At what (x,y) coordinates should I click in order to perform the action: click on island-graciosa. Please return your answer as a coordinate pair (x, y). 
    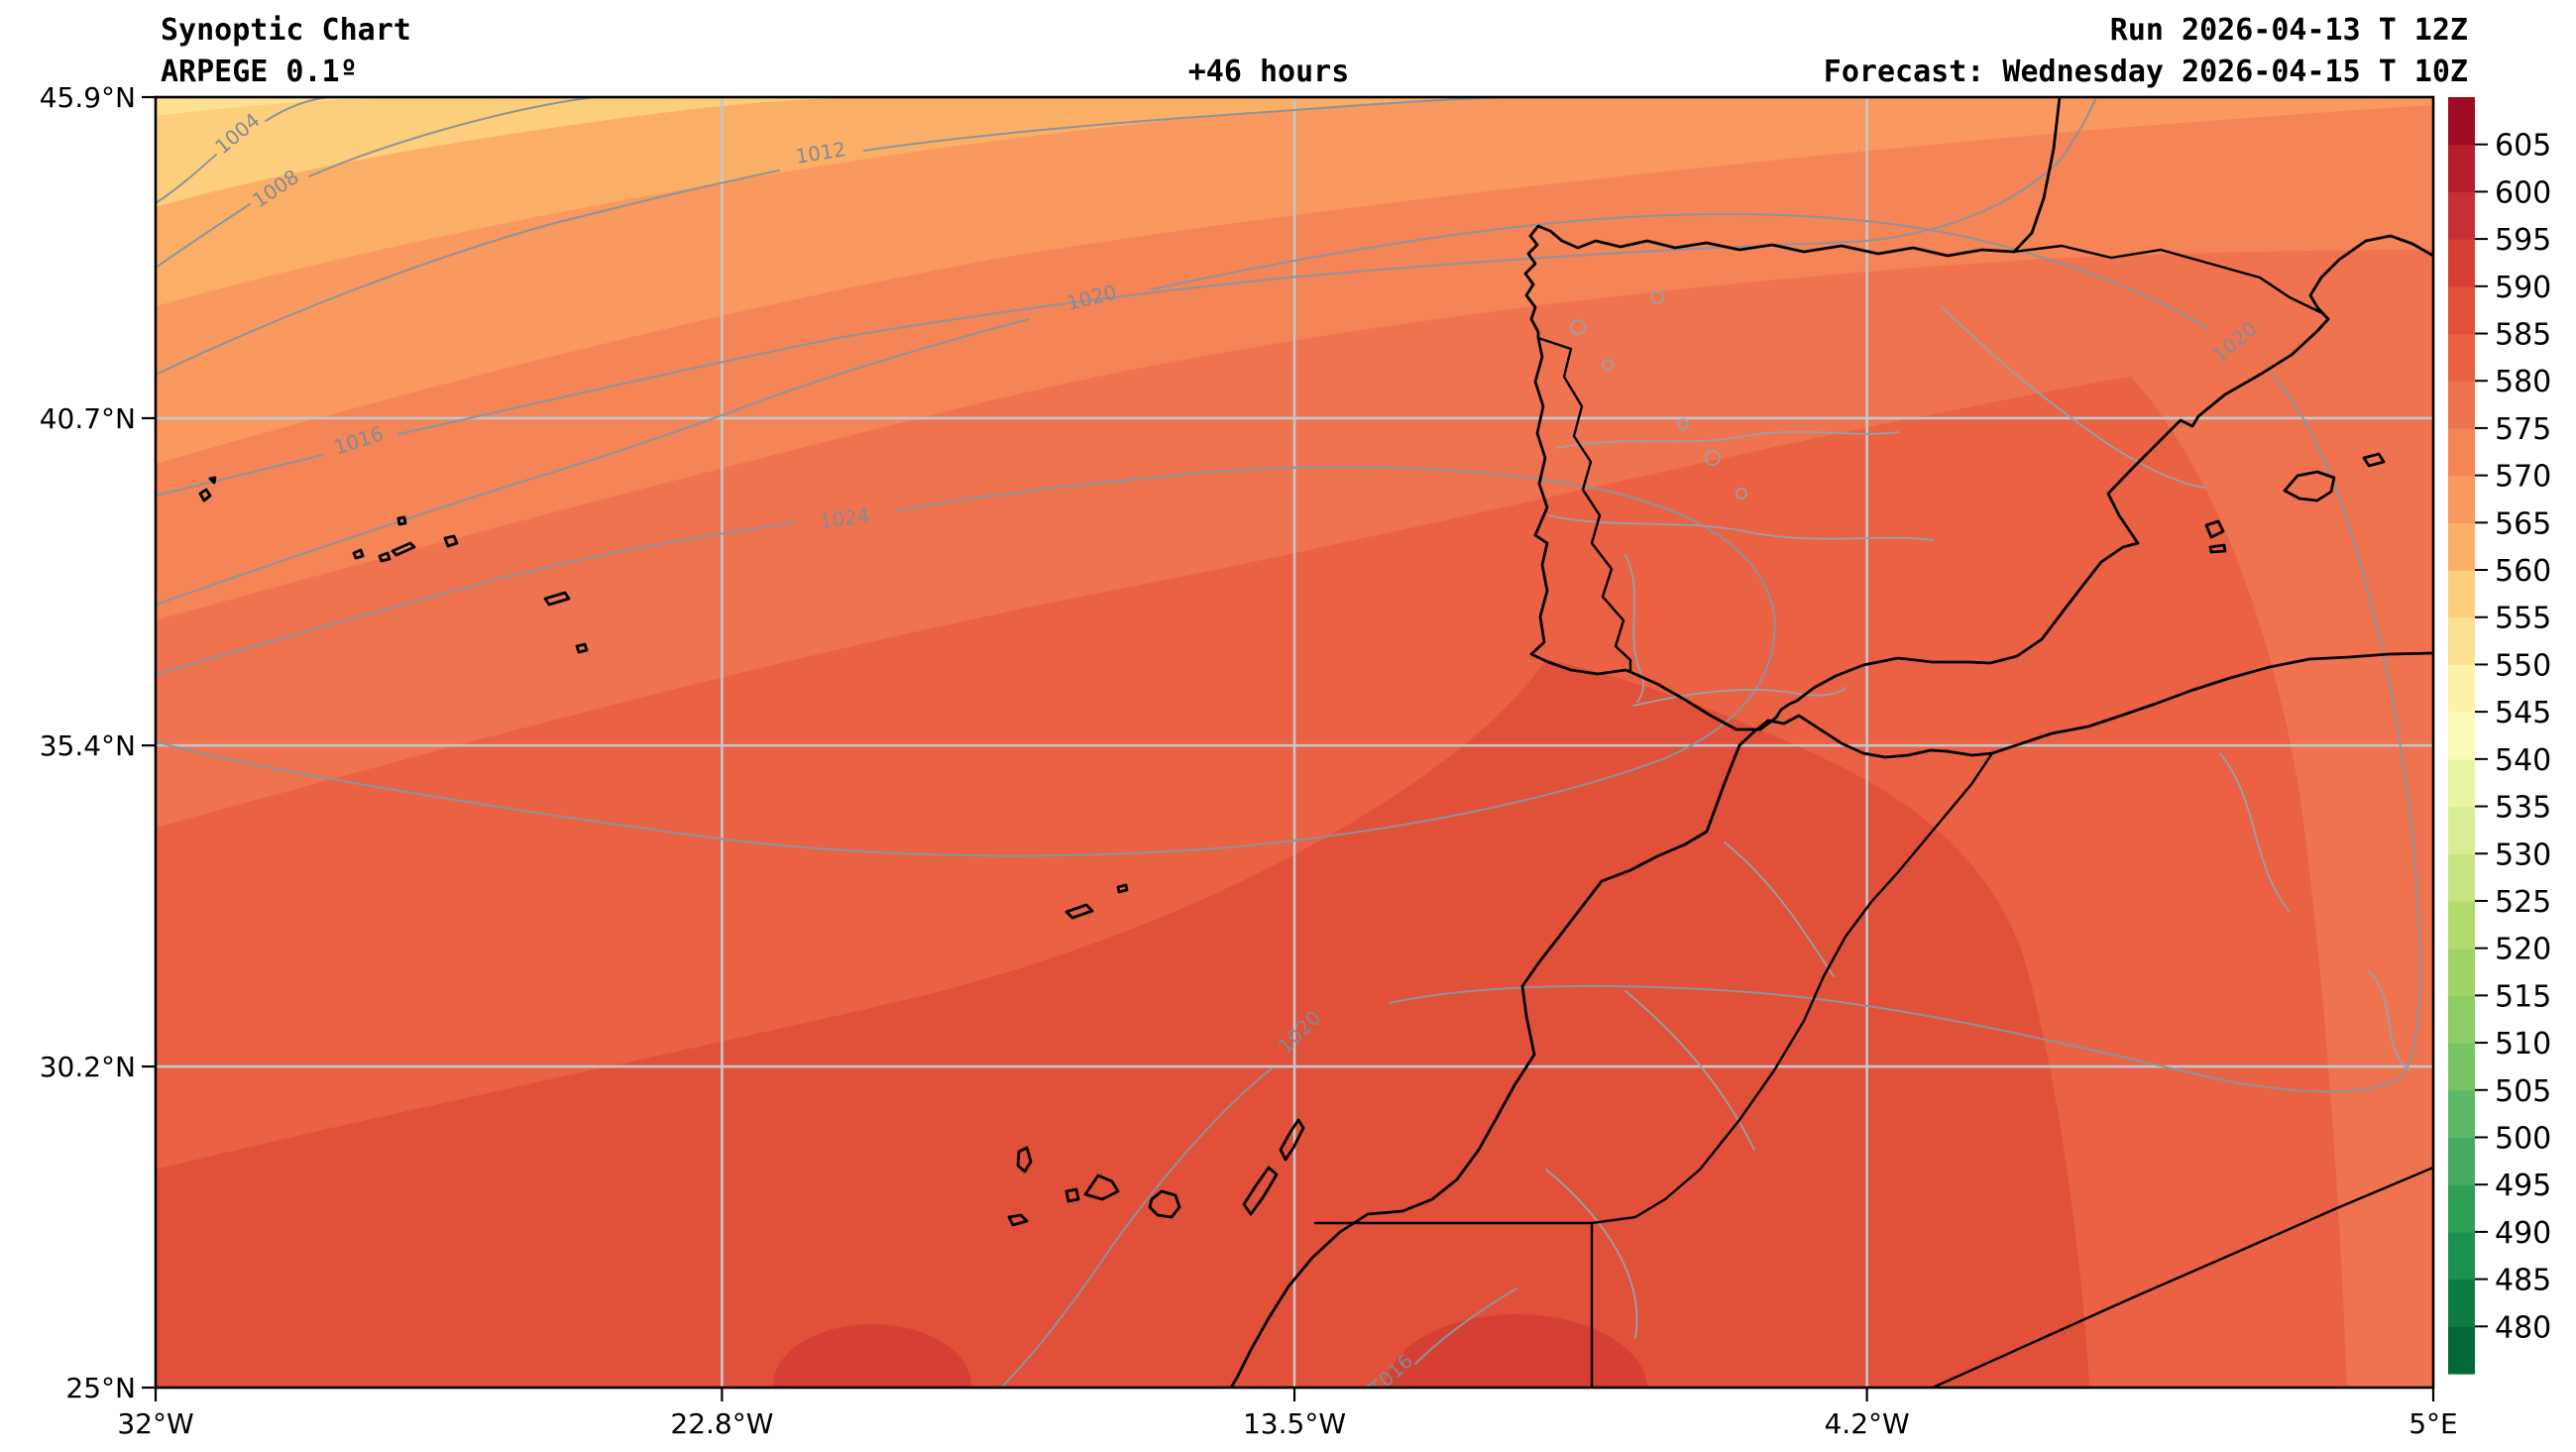
    Looking at the image, I should click on (401, 520).